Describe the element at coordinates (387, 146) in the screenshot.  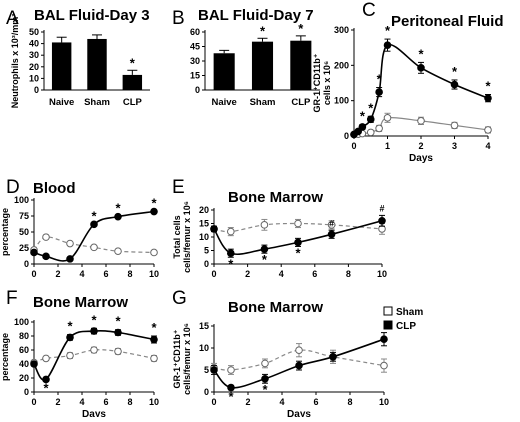
I see `x-tick-label: 1` at that location.